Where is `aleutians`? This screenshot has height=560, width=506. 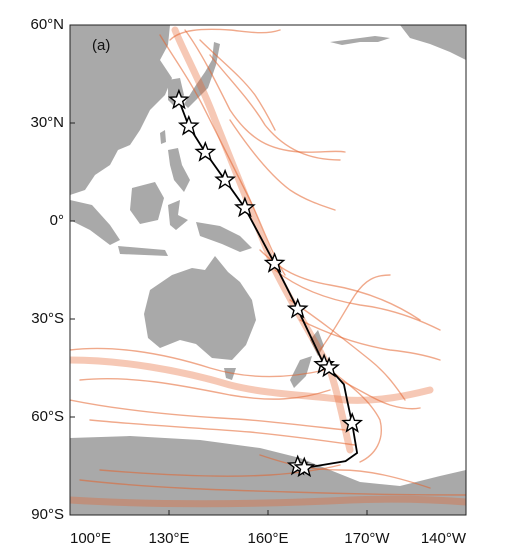 aleutians is located at coordinates (360, 40).